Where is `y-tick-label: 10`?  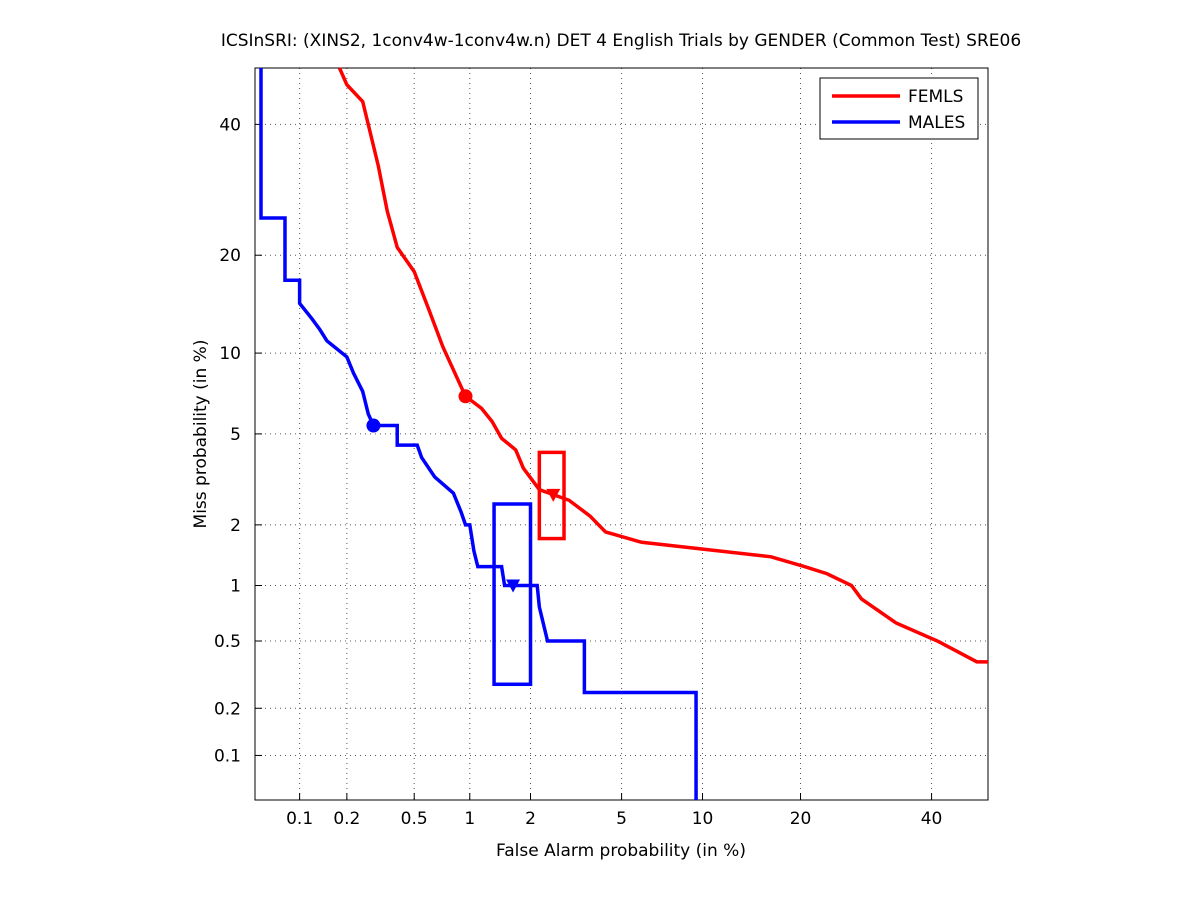 y-tick-label: 10 is located at coordinates (230, 354).